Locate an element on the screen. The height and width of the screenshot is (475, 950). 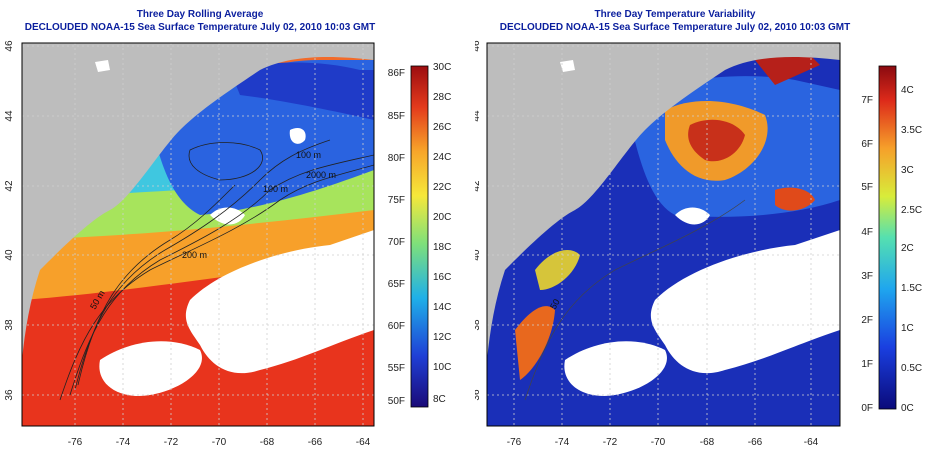
y-axis: 46 44 42 40 38 36 is located at coordinates (478, 220).